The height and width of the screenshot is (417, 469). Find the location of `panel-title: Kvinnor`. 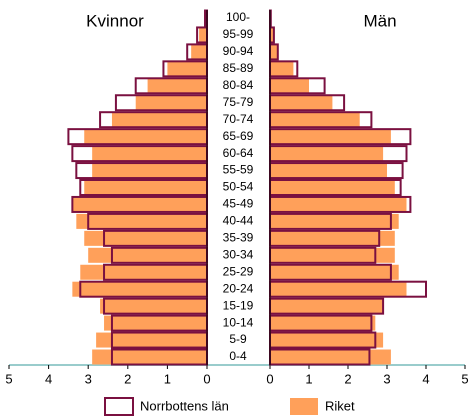

panel-title: Kvinnor is located at coordinates (115, 20).